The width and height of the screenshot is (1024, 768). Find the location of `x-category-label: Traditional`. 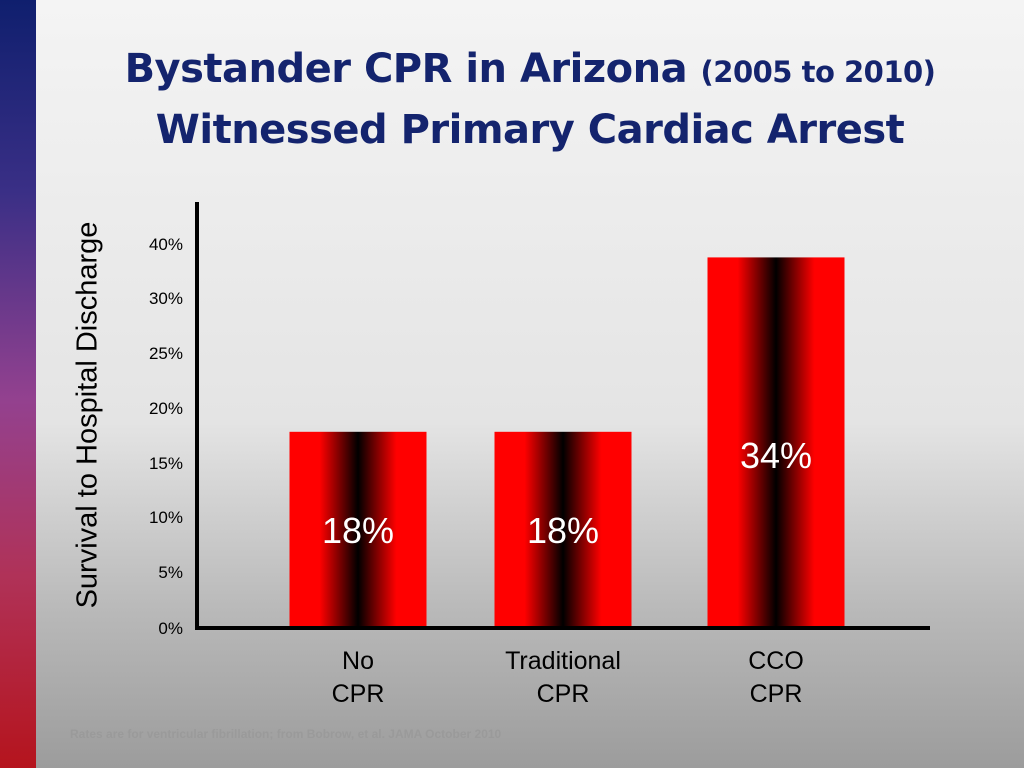

x-category-label: Traditional is located at coordinates (563, 661).